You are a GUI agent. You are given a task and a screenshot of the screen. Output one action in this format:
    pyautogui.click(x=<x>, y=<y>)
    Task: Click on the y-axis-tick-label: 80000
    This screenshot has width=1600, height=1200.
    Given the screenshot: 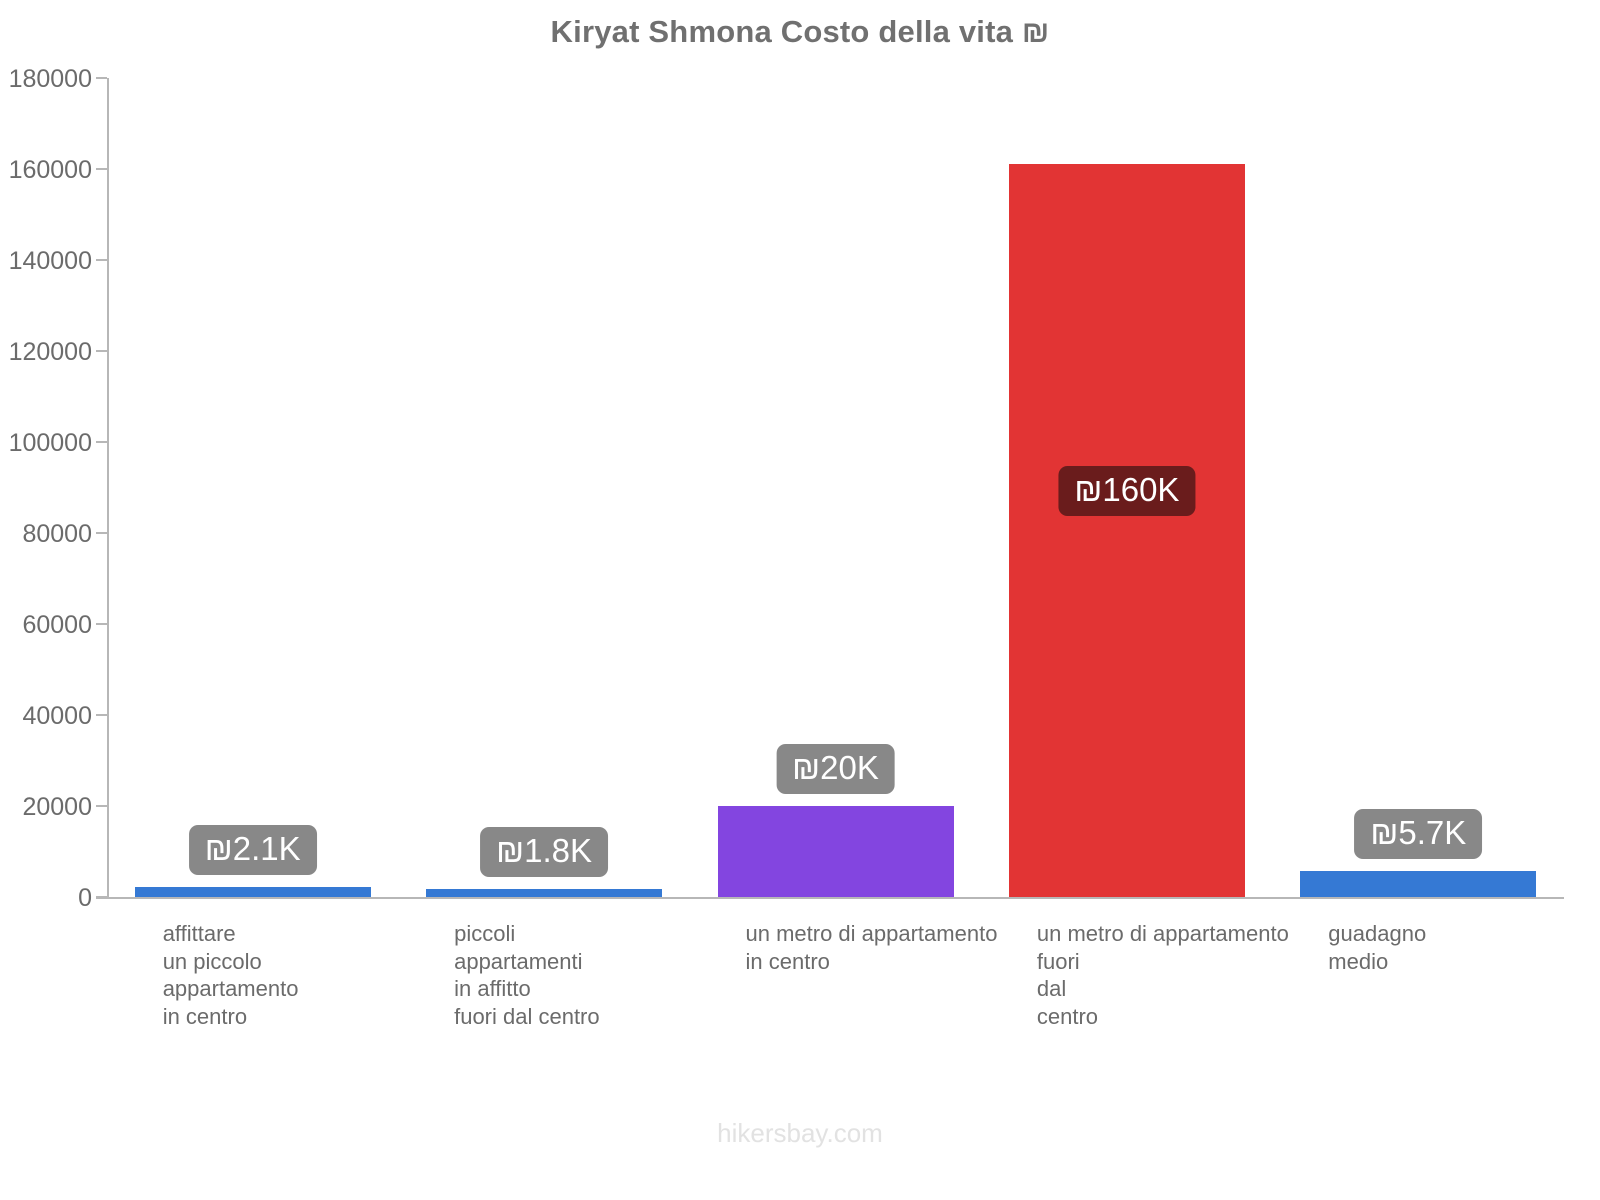 What is the action you would take?
    pyautogui.click(x=57, y=534)
    